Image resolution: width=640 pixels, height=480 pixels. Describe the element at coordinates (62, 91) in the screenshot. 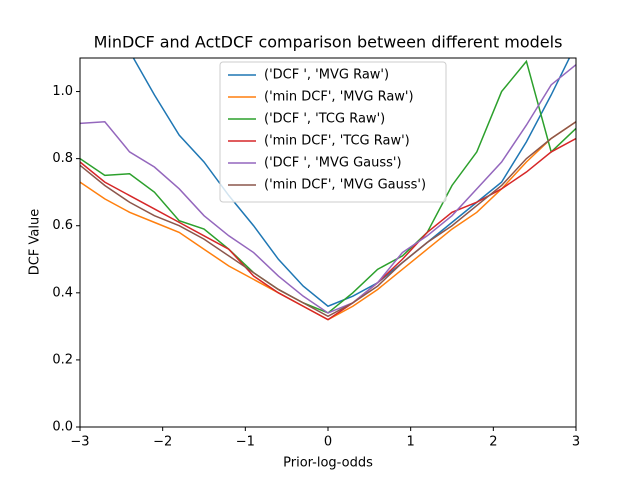

I see `y-tick-label: 1.0` at that location.